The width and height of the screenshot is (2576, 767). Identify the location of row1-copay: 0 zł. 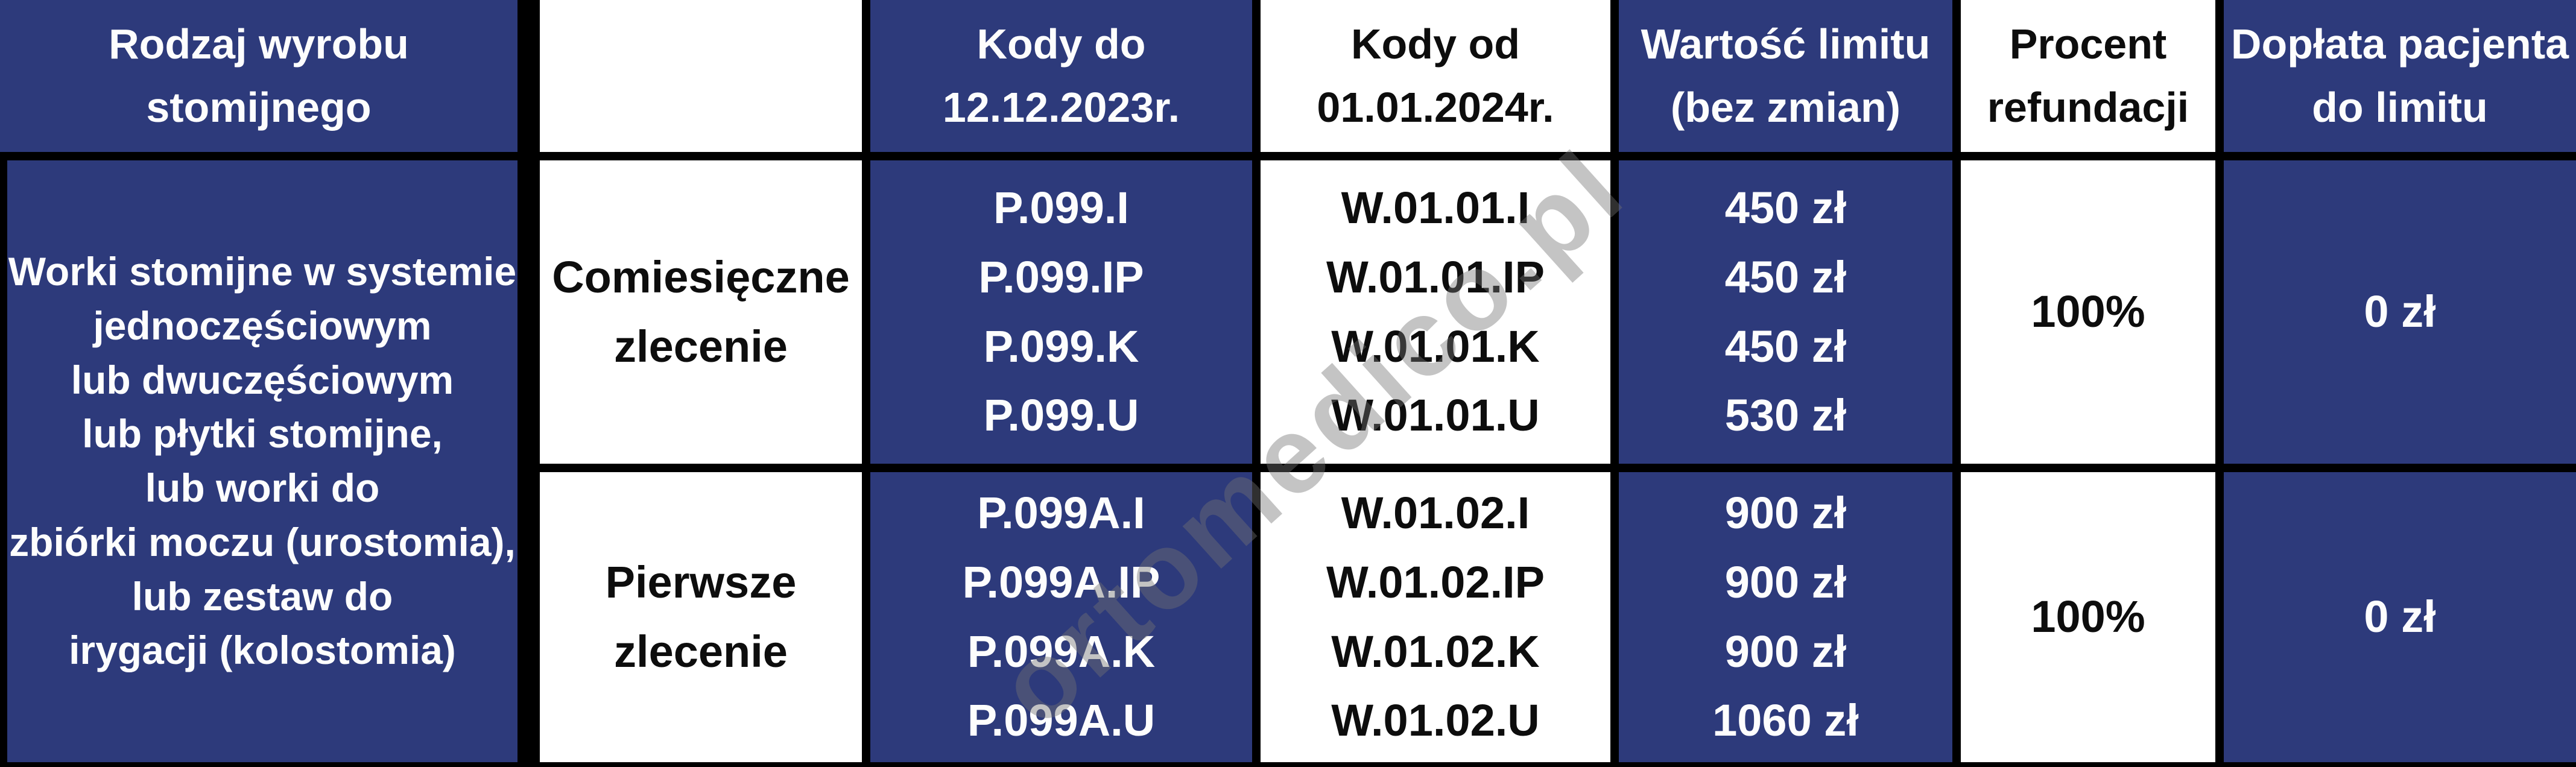
(2400, 312).